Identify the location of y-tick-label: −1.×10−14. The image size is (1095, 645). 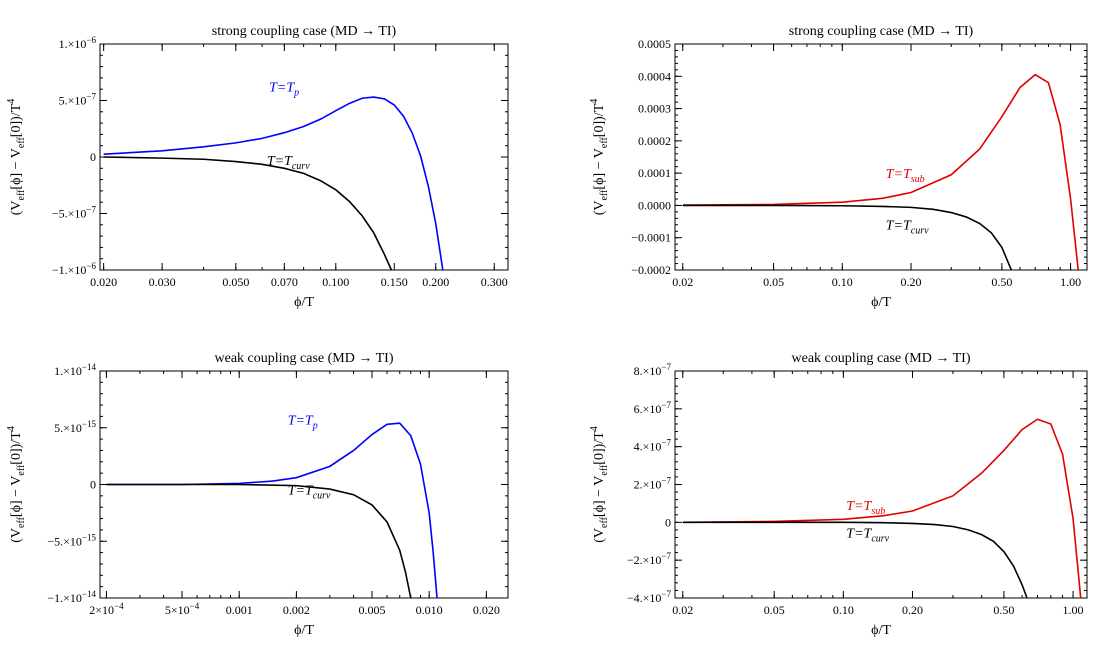
(71, 597).